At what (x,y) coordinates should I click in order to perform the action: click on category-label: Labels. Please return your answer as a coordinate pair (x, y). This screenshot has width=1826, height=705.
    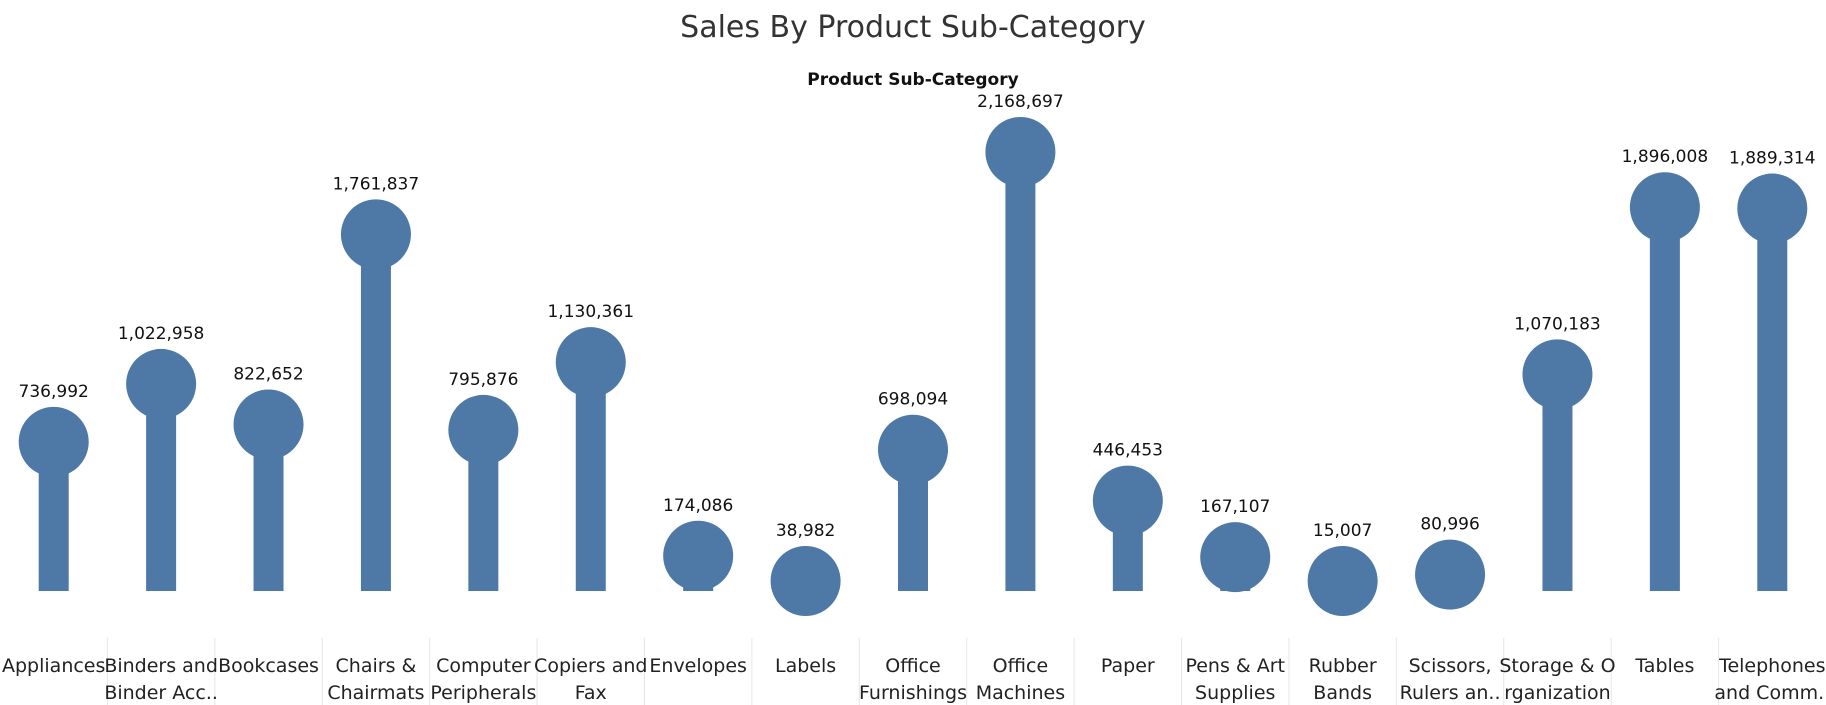
    Looking at the image, I should click on (805, 666).